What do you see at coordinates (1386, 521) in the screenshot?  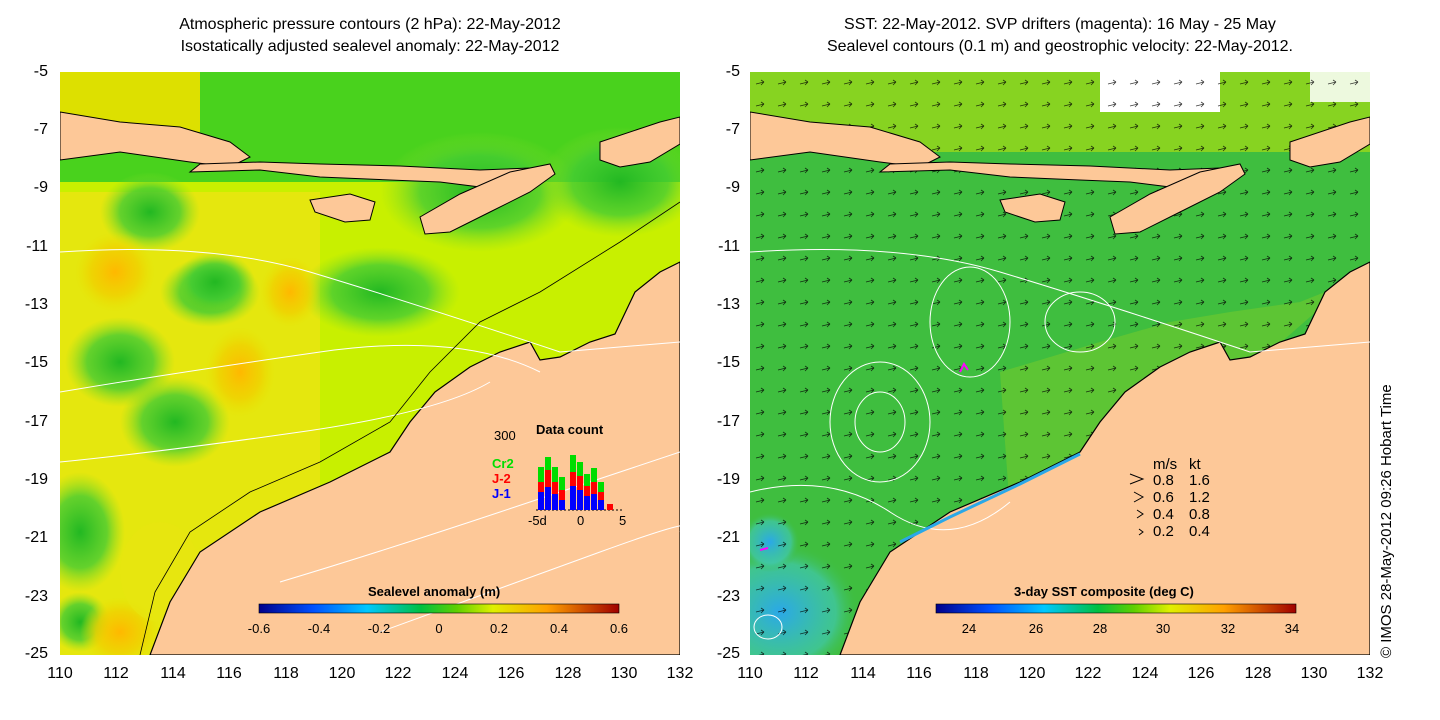 I see `copyright-note: © IMOS 28-May-2012 09:26 Hobart Time` at bounding box center [1386, 521].